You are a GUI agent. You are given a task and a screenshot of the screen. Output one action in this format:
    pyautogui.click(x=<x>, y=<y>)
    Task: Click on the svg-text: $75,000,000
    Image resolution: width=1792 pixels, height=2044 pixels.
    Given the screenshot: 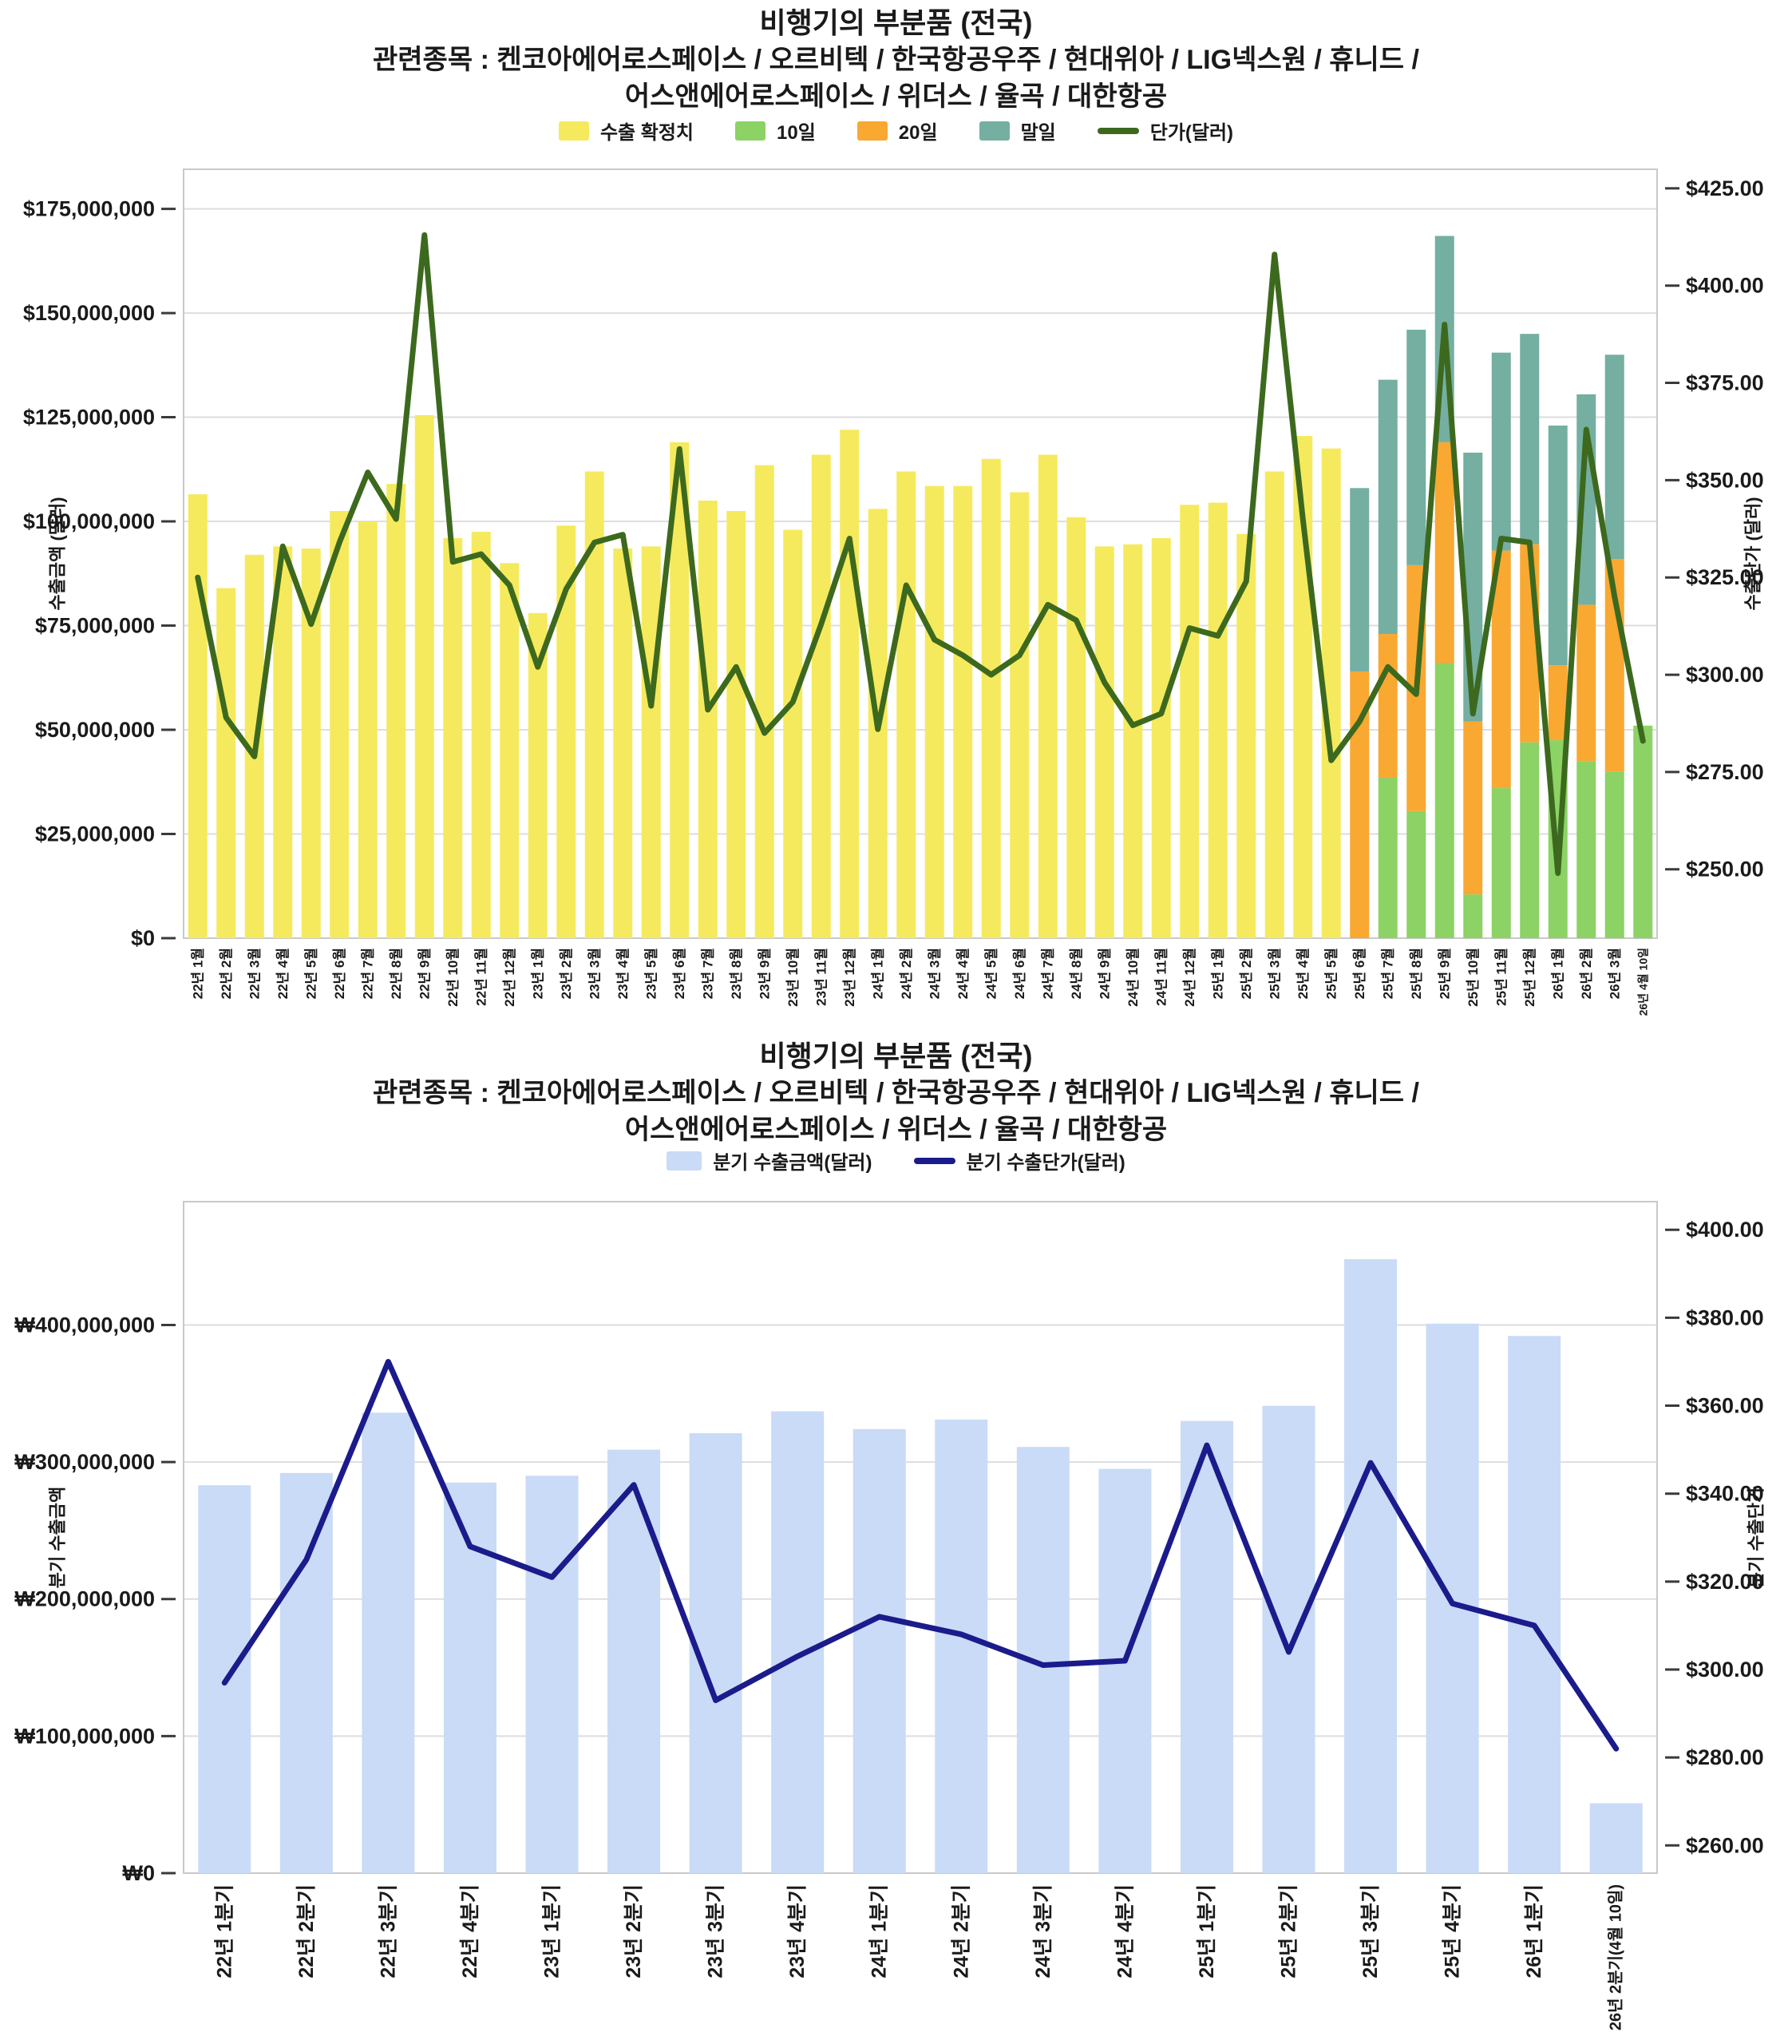 What is the action you would take?
    pyautogui.click(x=95, y=626)
    